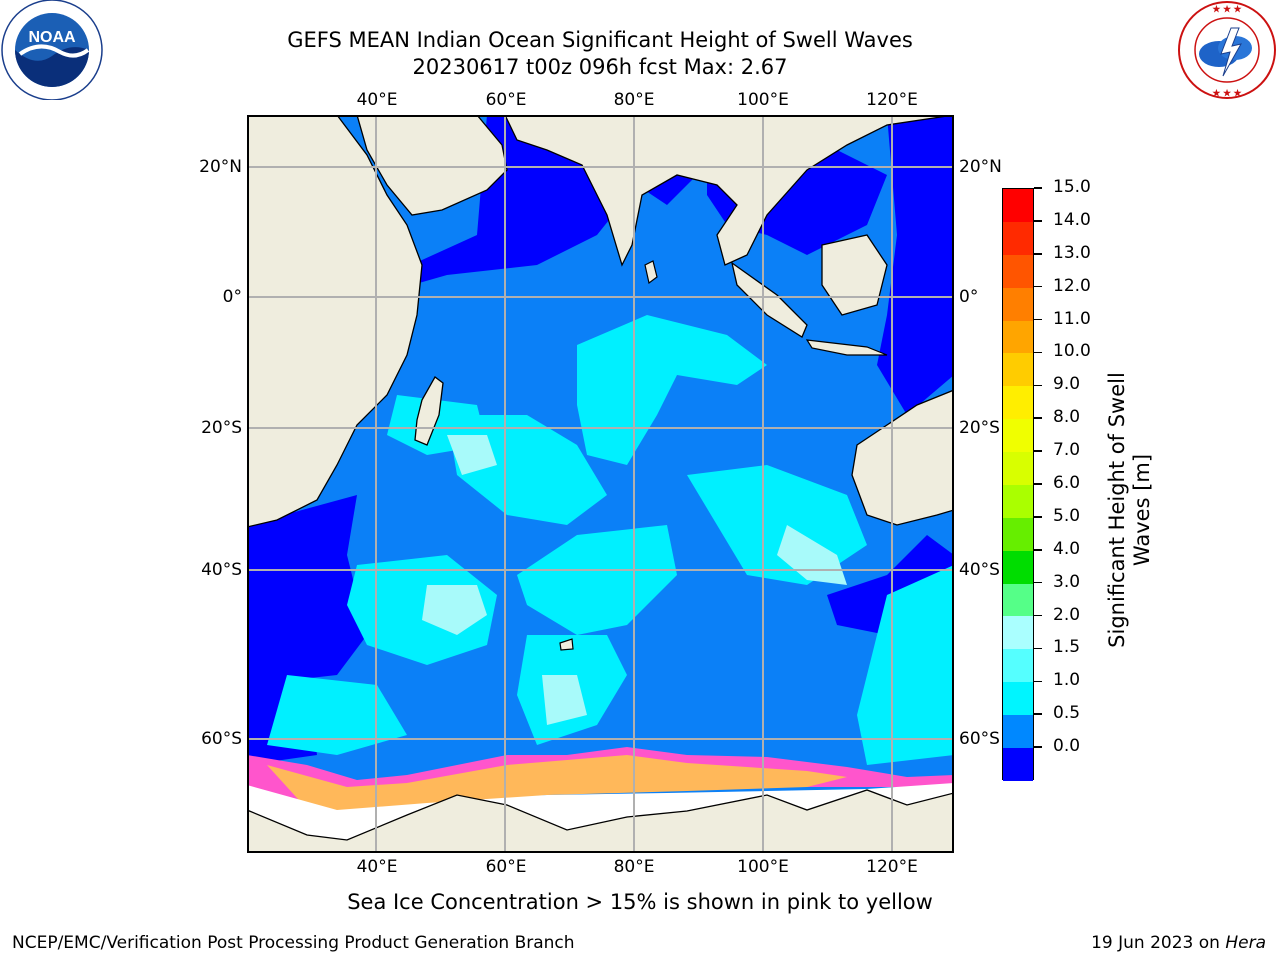  I want to click on colorbar-tick-label: 9.0, so click(1067, 384).